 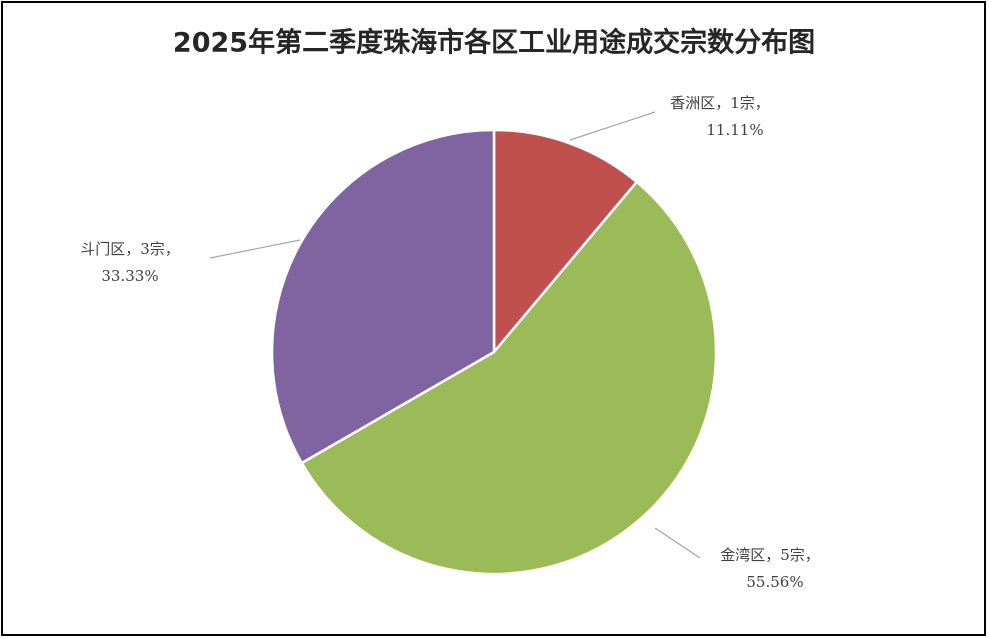 What do you see at coordinates (742, 103) in the screenshot?
I see `label-count: ，1宗，` at bounding box center [742, 103].